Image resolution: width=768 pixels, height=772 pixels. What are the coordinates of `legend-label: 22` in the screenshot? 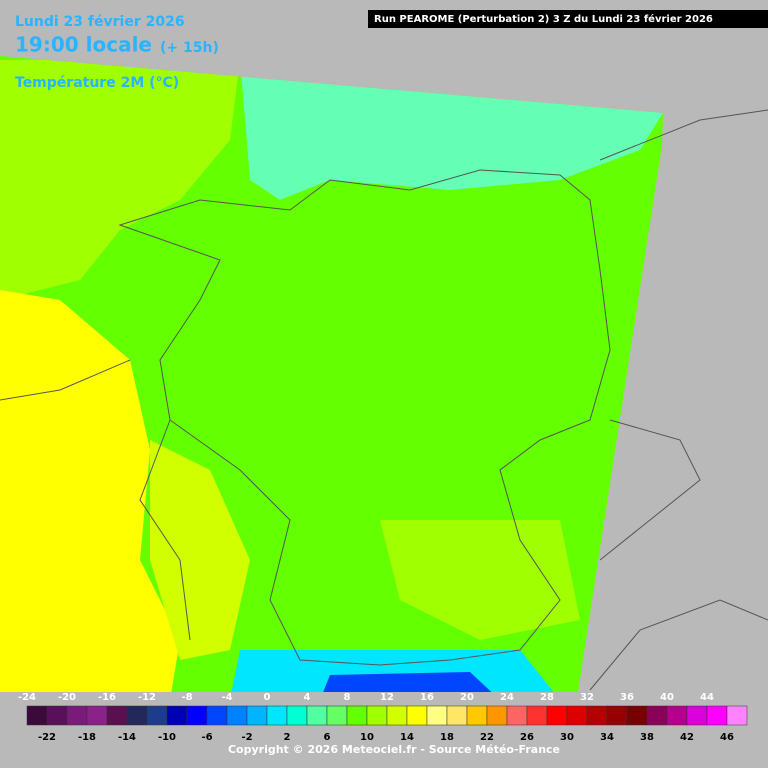 It's located at (487, 737).